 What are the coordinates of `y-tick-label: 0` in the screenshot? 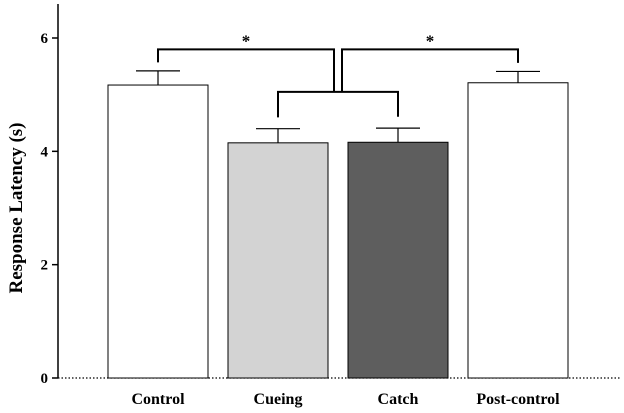 It's located at (45, 379).